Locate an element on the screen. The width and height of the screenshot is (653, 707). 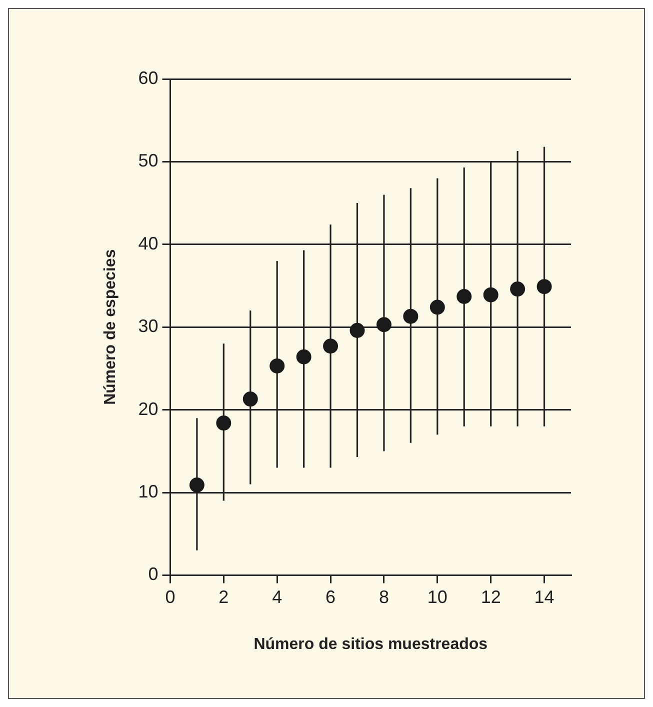
x-tick-label: 14 is located at coordinates (544, 596).